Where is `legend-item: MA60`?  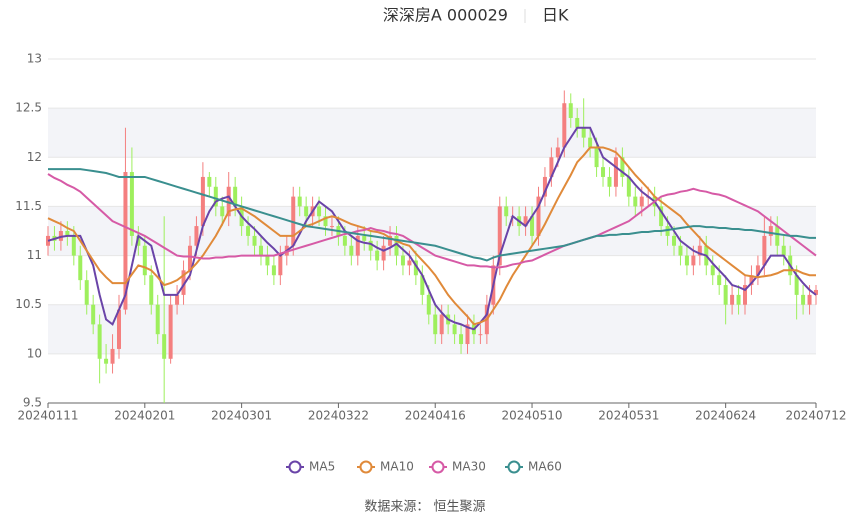
legend-item: MA60 is located at coordinates (533, 467).